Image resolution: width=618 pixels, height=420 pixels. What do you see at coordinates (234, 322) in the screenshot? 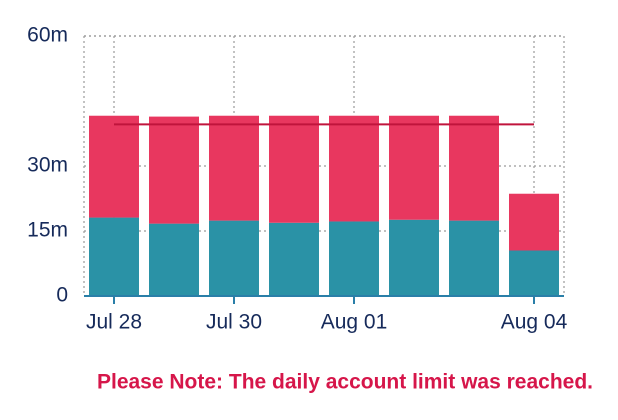
I see `x-tick-label: Jul 30` at bounding box center [234, 322].